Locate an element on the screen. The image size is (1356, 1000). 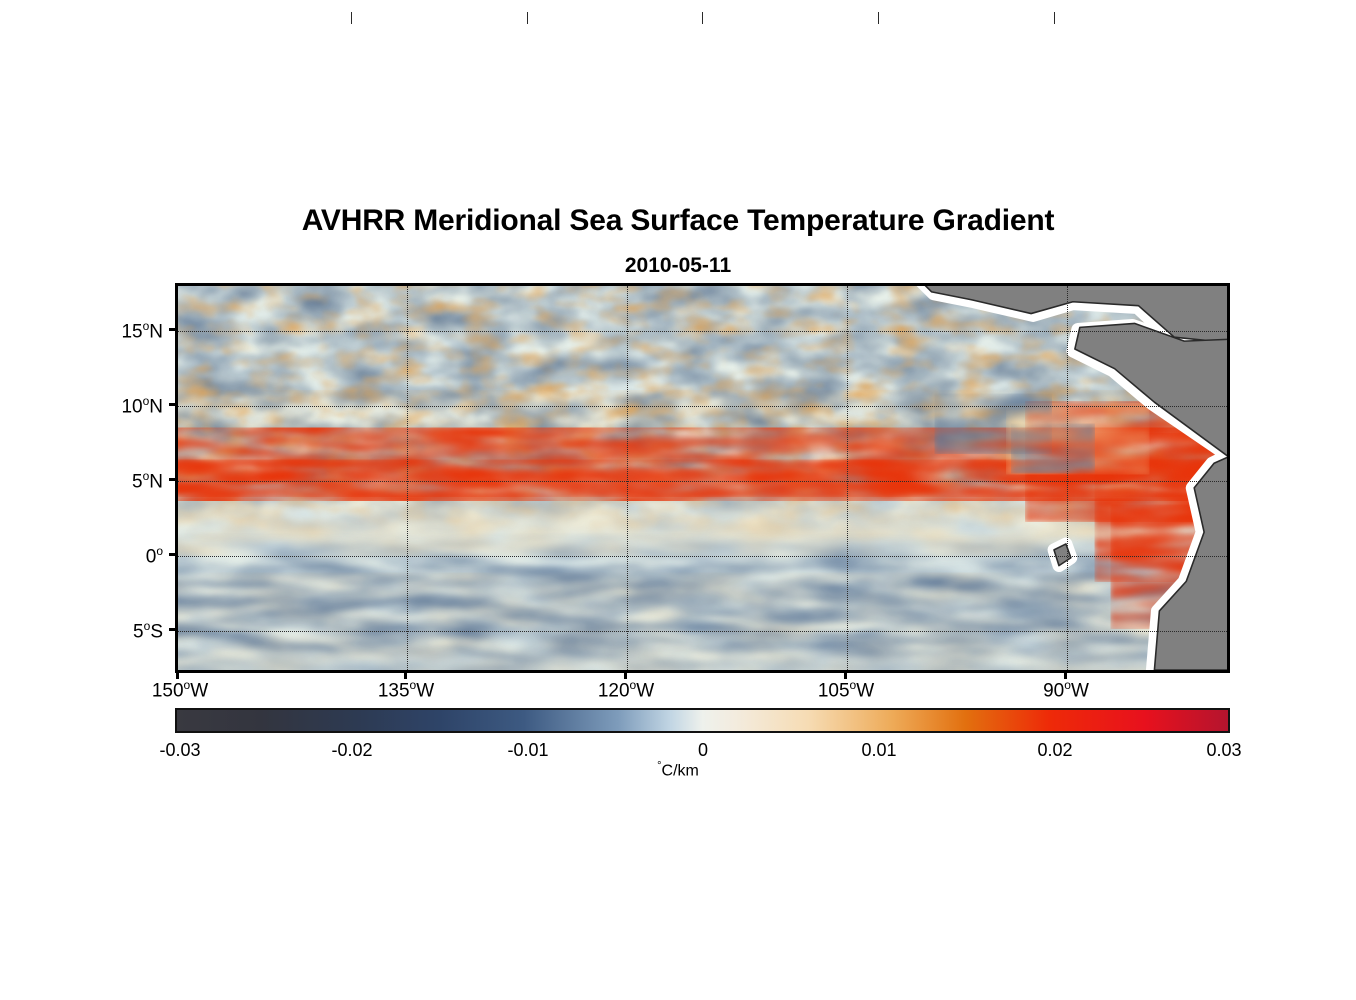
colorbar-tick--0.01 is located at coordinates (527, 18).